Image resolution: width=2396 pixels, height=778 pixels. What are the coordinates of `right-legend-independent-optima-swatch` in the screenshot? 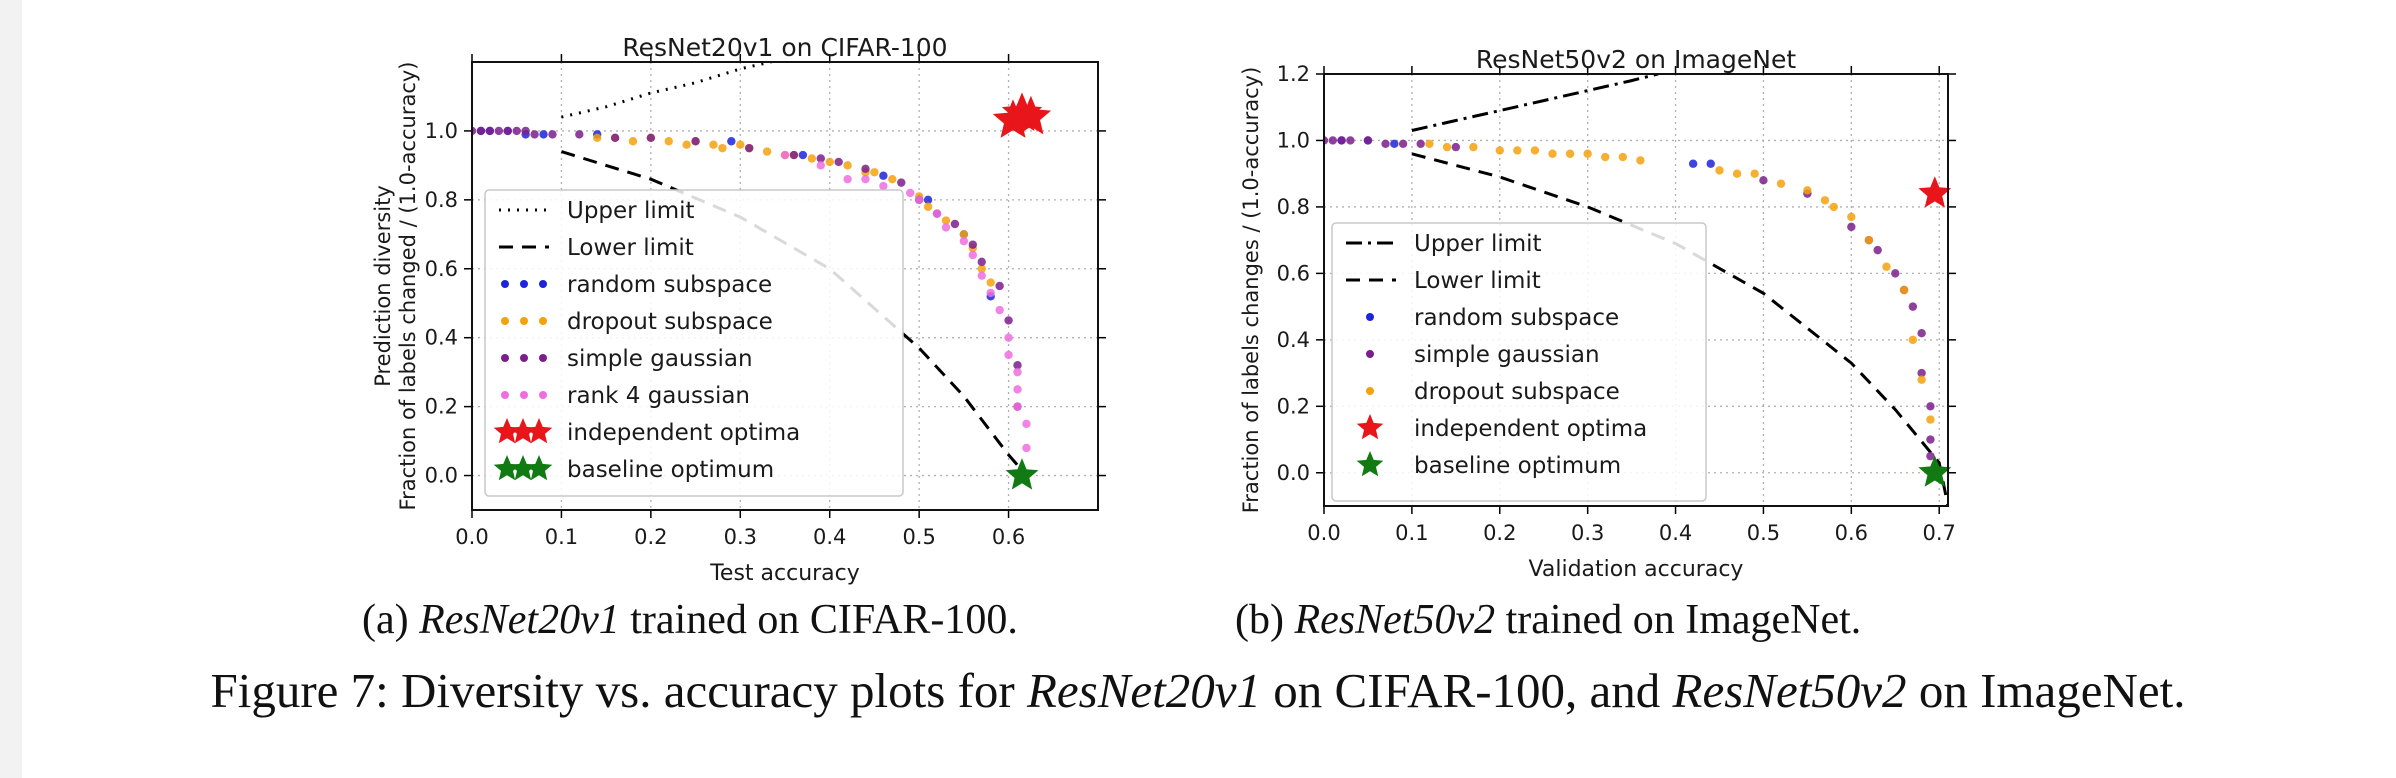 It's located at (1370, 427).